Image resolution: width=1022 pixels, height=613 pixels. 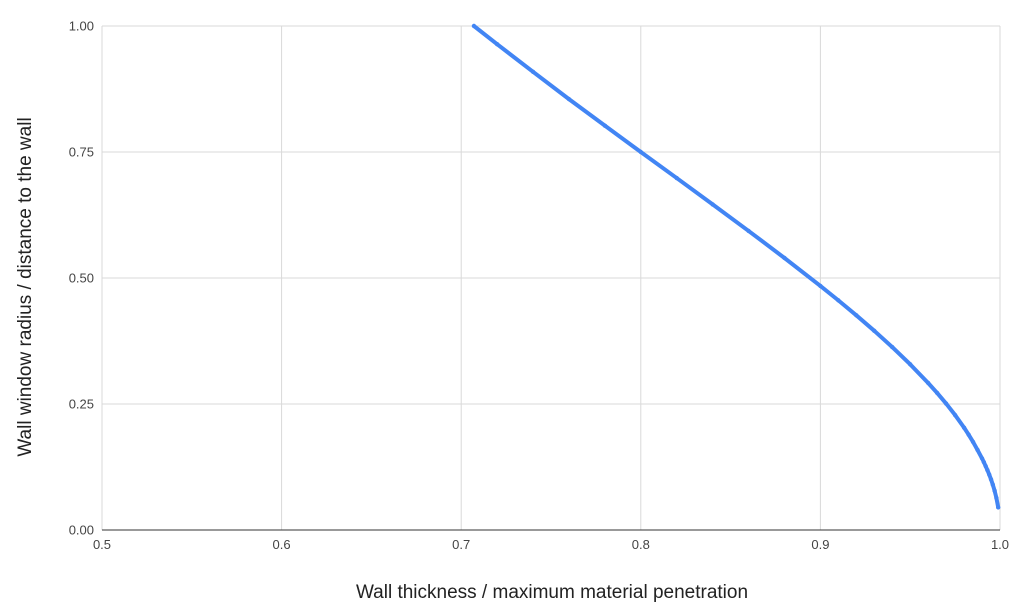 What do you see at coordinates (81, 530) in the screenshot?
I see `y-tick-label: 0.00` at bounding box center [81, 530].